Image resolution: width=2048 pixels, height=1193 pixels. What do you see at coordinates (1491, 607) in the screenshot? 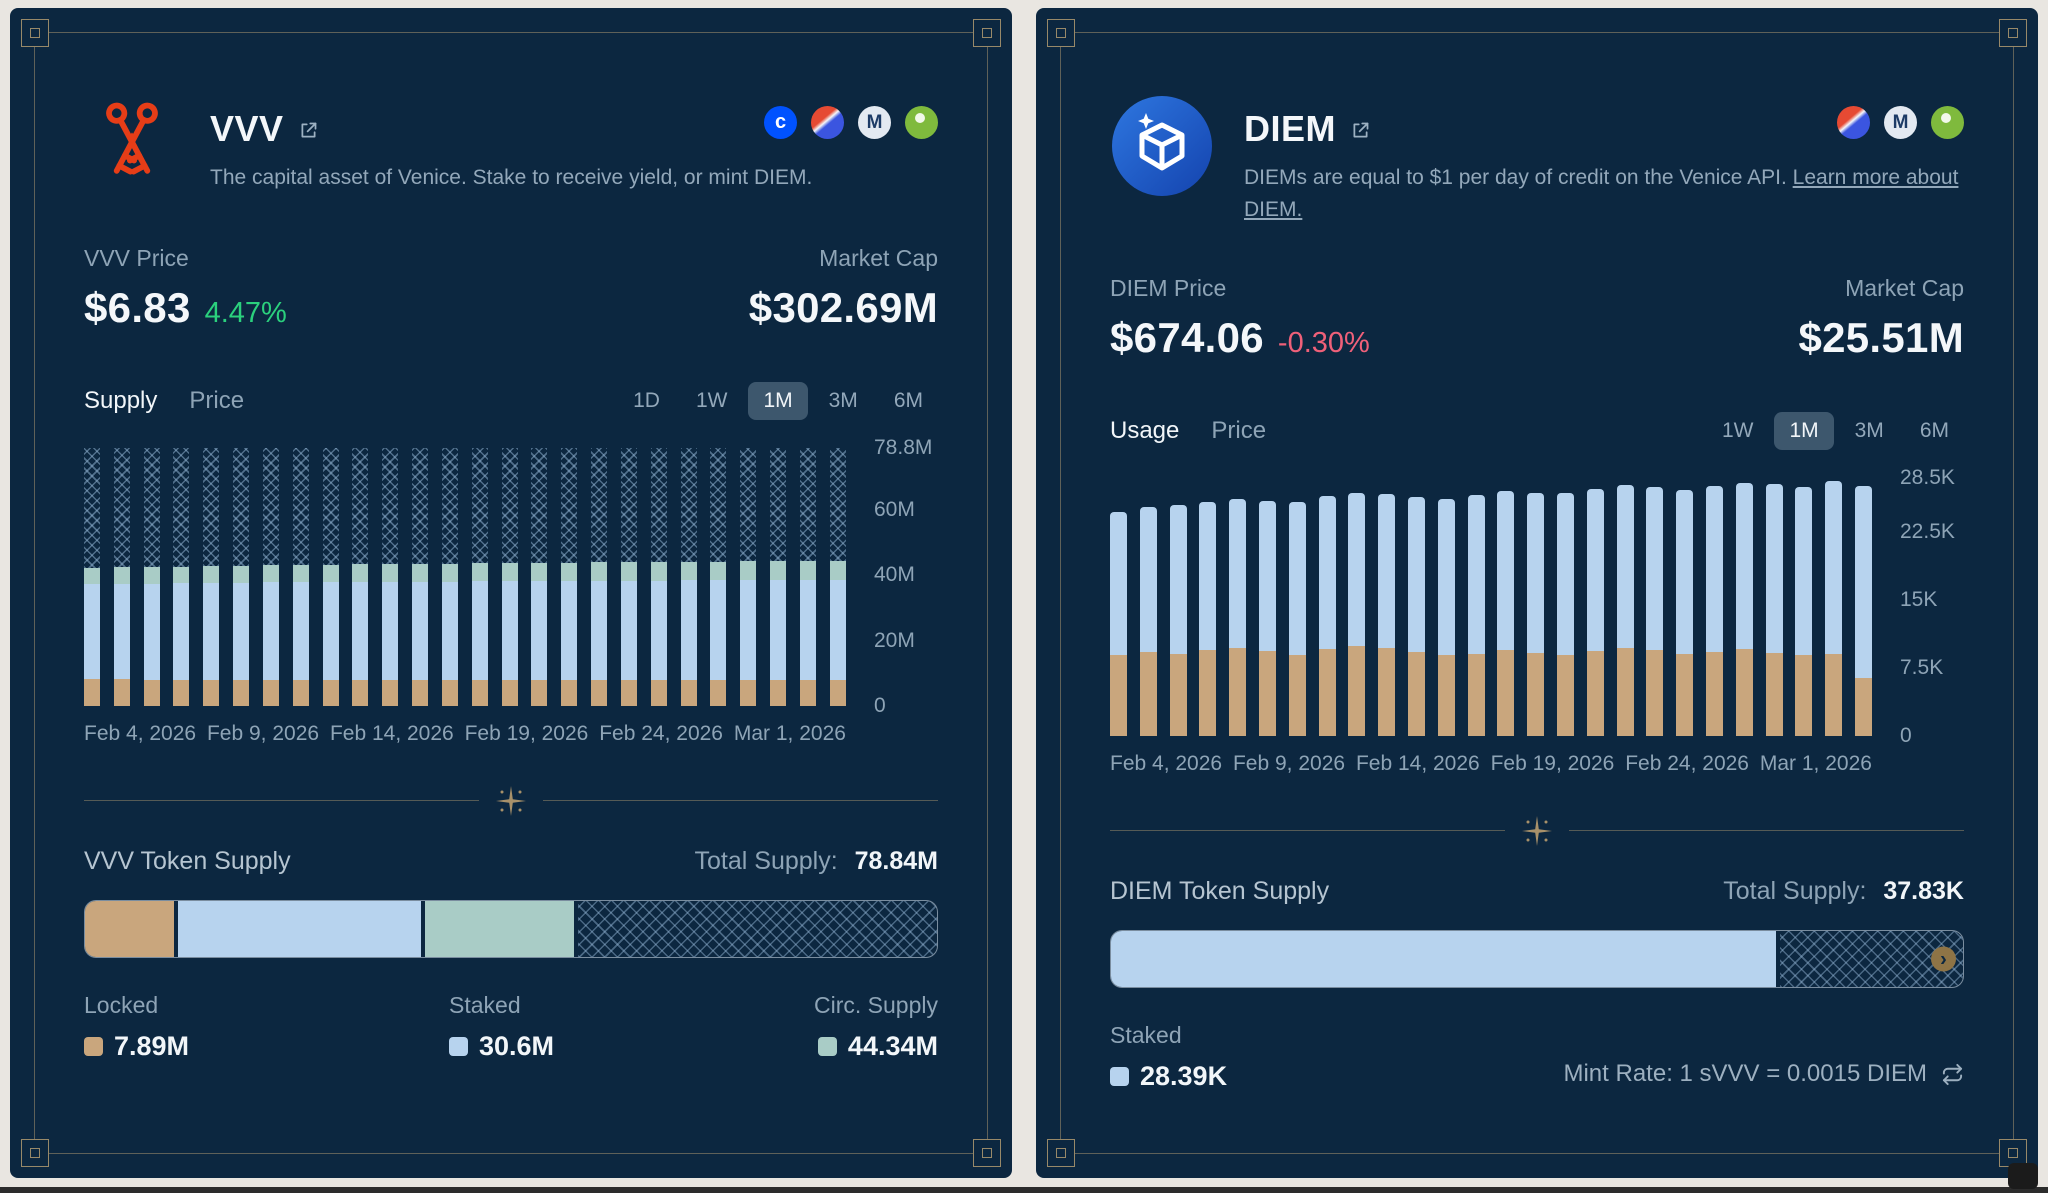
I see `chart-bars` at bounding box center [1491, 607].